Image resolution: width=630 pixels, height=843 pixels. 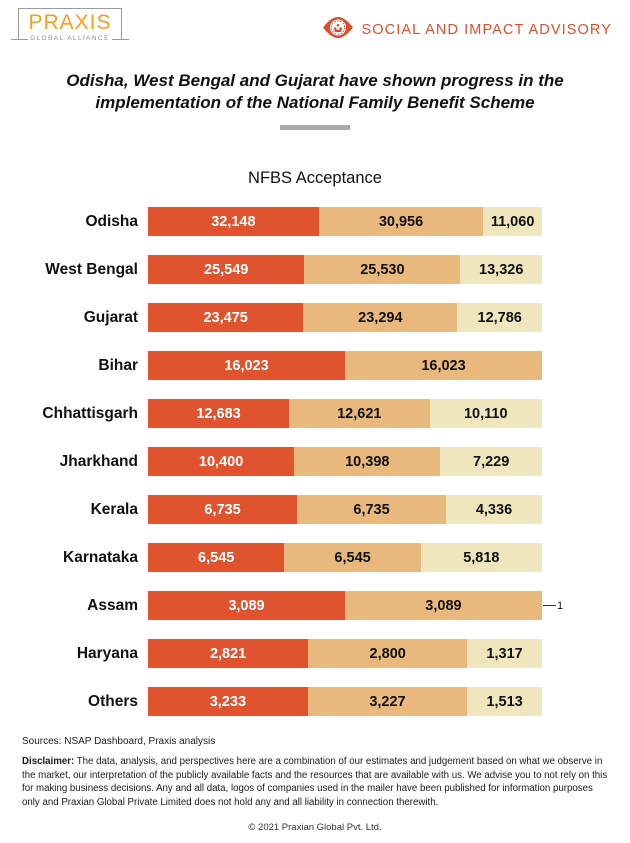 I want to click on bar-segment-3: 10,110, so click(x=485, y=413).